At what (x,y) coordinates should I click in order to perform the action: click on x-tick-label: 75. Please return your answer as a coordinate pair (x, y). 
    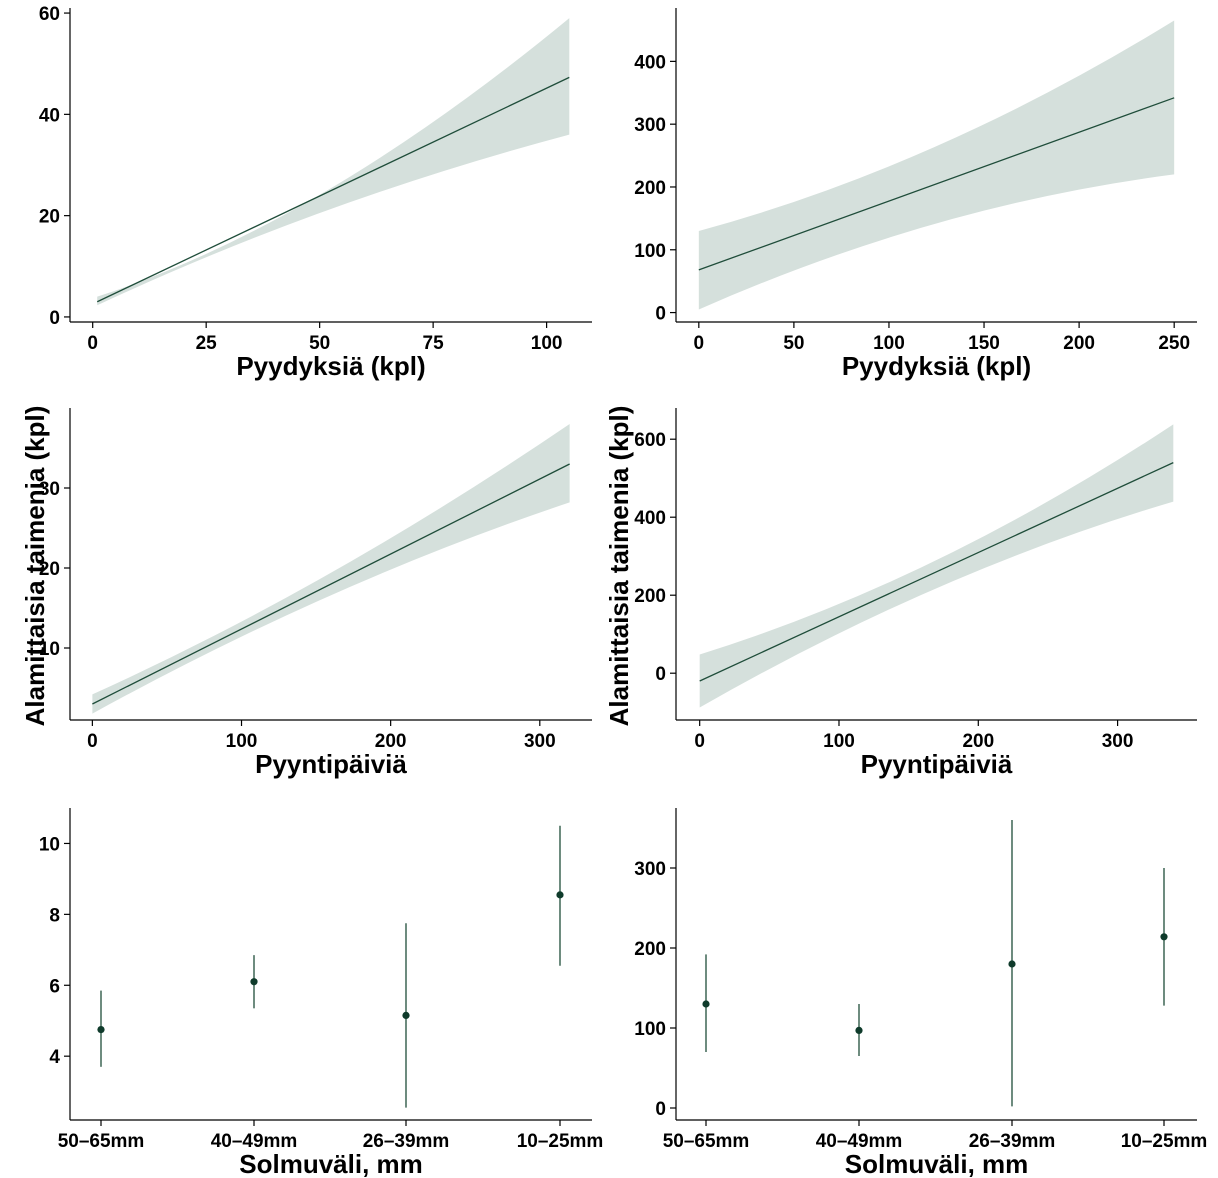
    Looking at the image, I should click on (434, 343).